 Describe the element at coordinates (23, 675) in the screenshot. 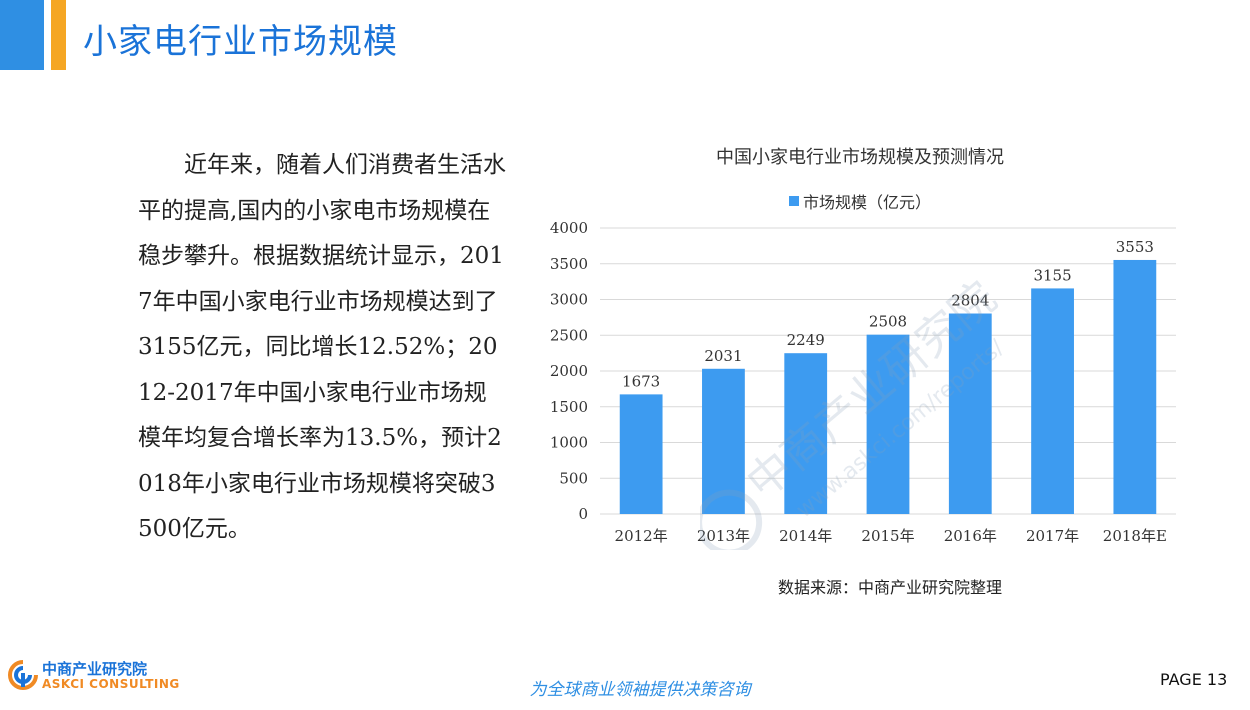

I see `askci-logo-icon` at that location.